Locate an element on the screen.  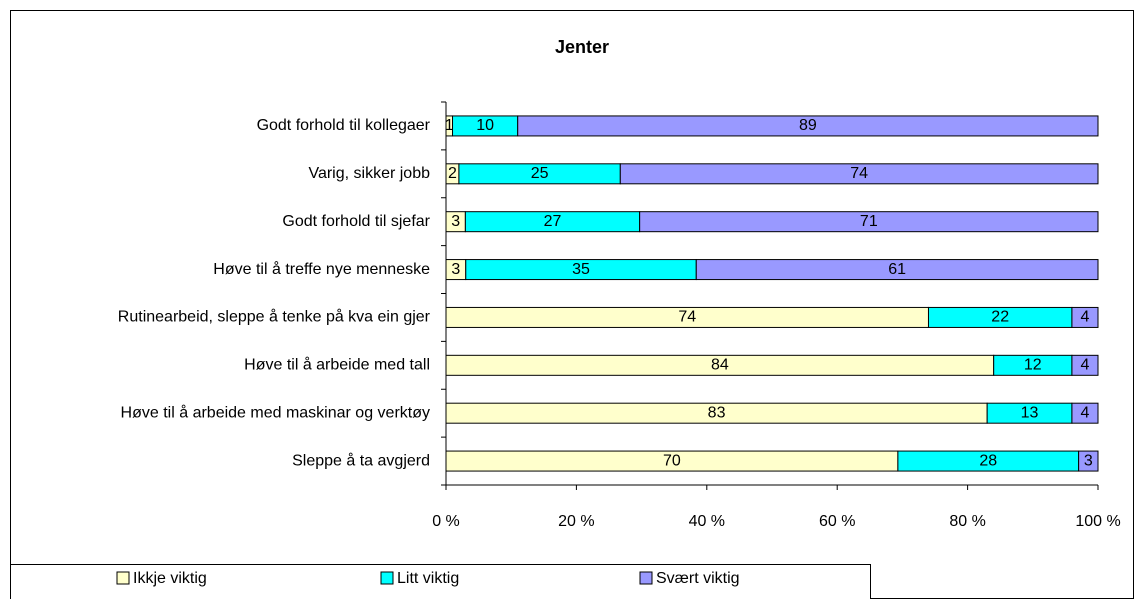
data-label: 89 is located at coordinates (808, 125).